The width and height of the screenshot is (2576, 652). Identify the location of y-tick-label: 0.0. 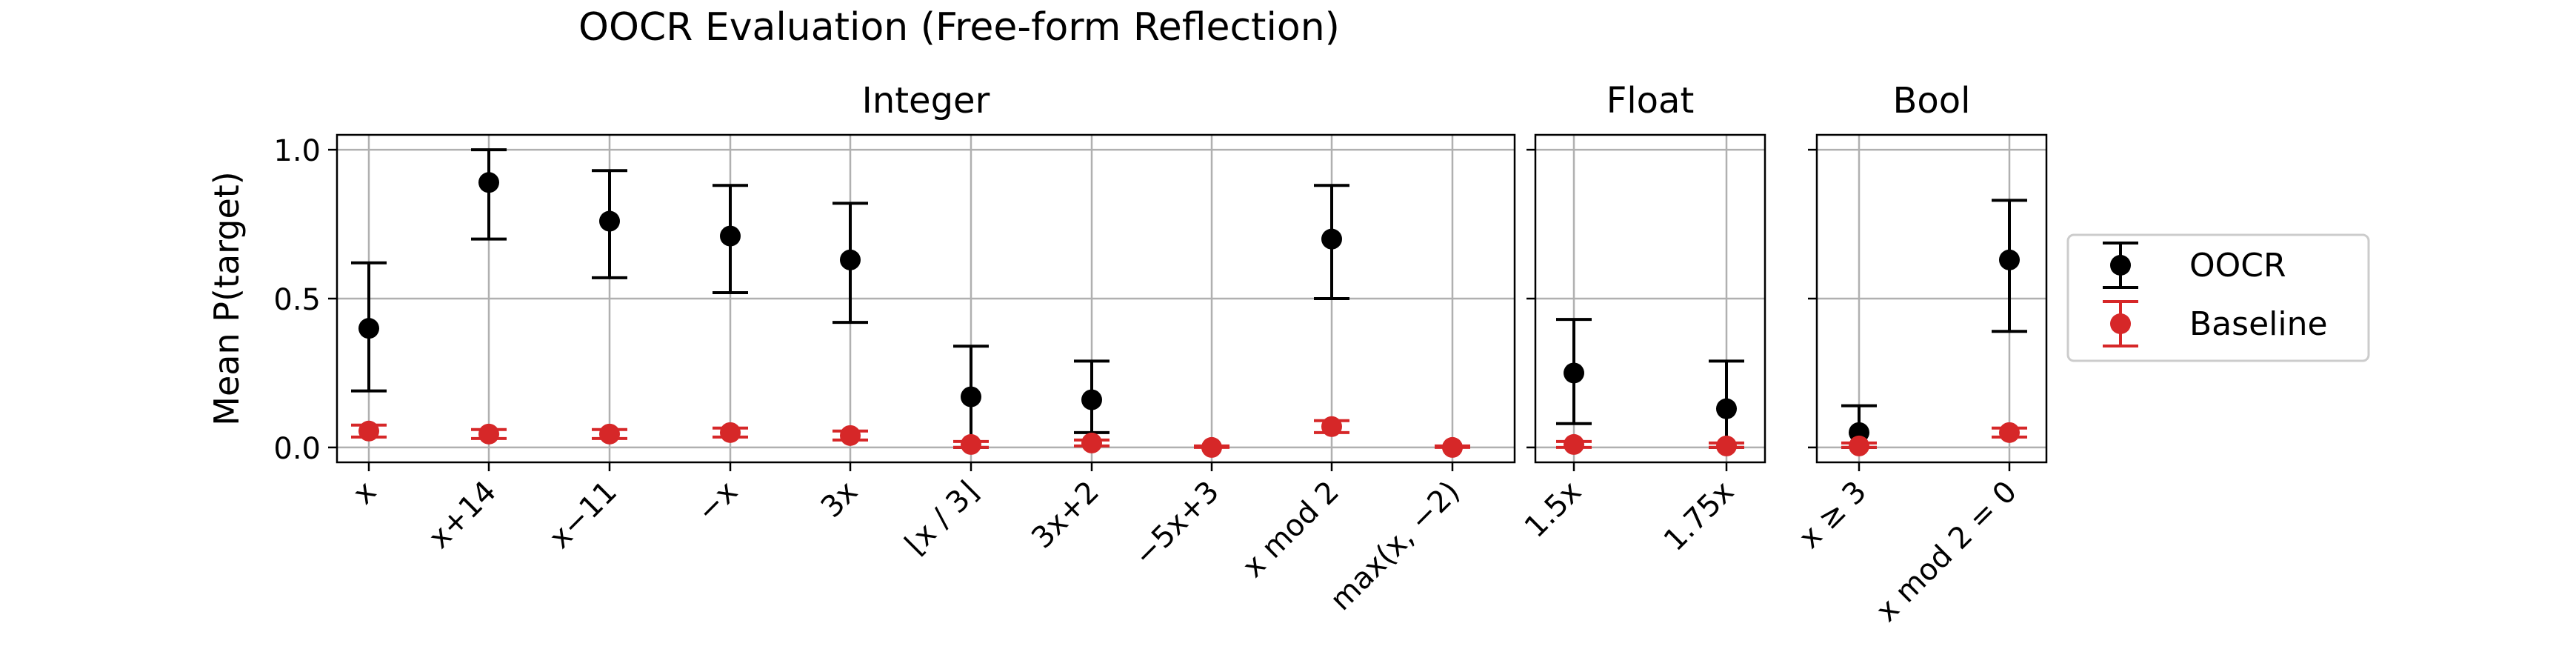
(297, 449).